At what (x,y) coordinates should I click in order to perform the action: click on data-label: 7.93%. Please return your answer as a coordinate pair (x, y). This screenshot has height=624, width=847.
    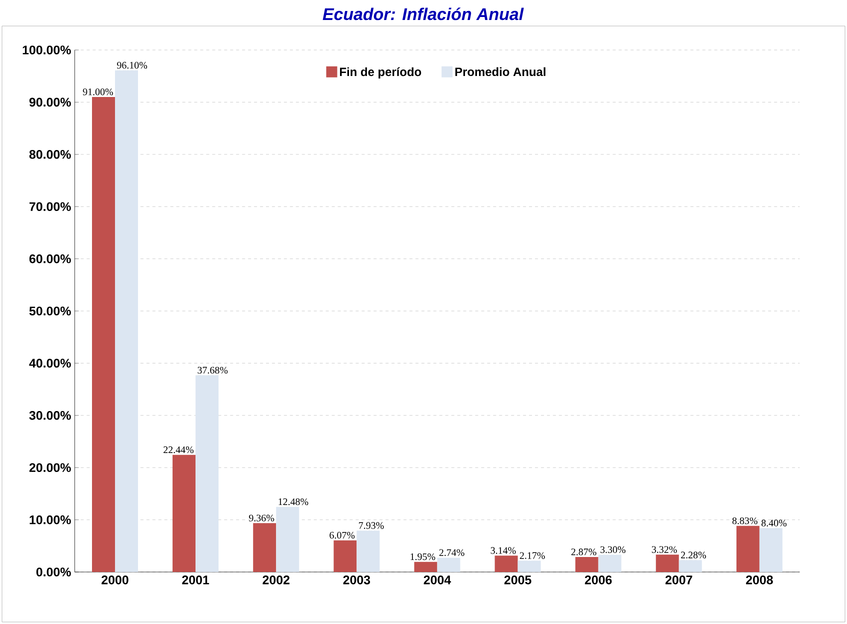
    Looking at the image, I should click on (371, 525).